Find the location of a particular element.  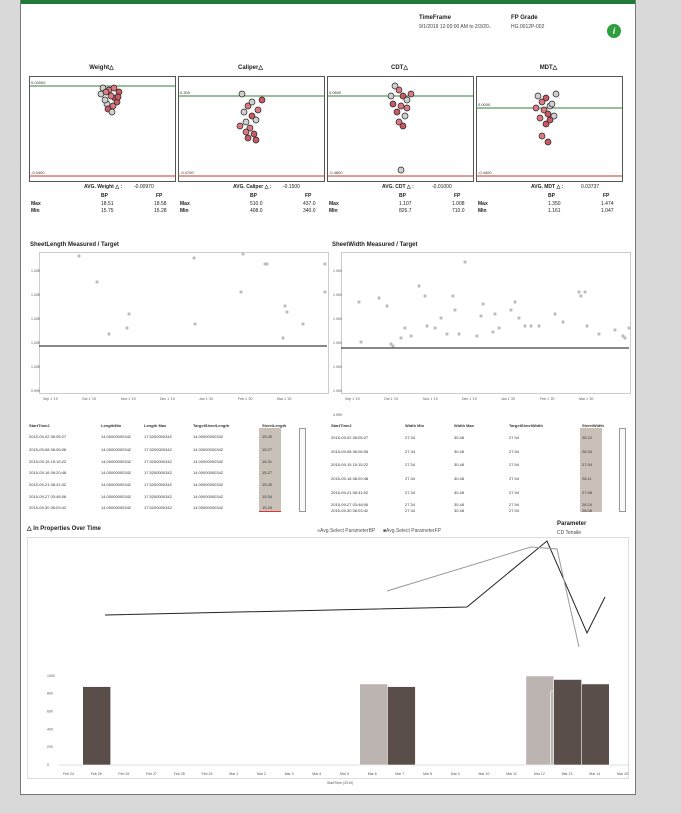

table-cell: 15.27 is located at coordinates (267, 472).